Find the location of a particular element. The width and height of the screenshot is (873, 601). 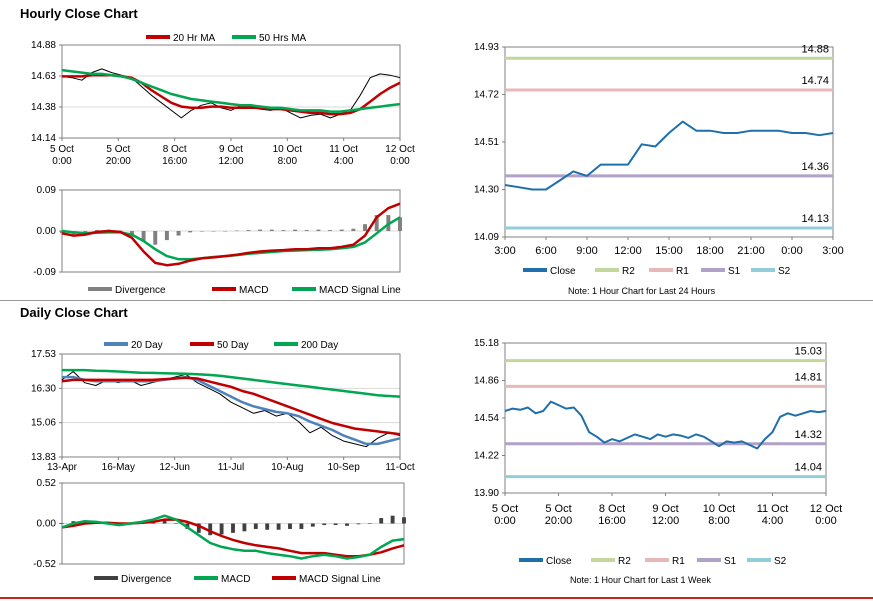

daily-price-legend-label: 20 Day is located at coordinates (147, 345).